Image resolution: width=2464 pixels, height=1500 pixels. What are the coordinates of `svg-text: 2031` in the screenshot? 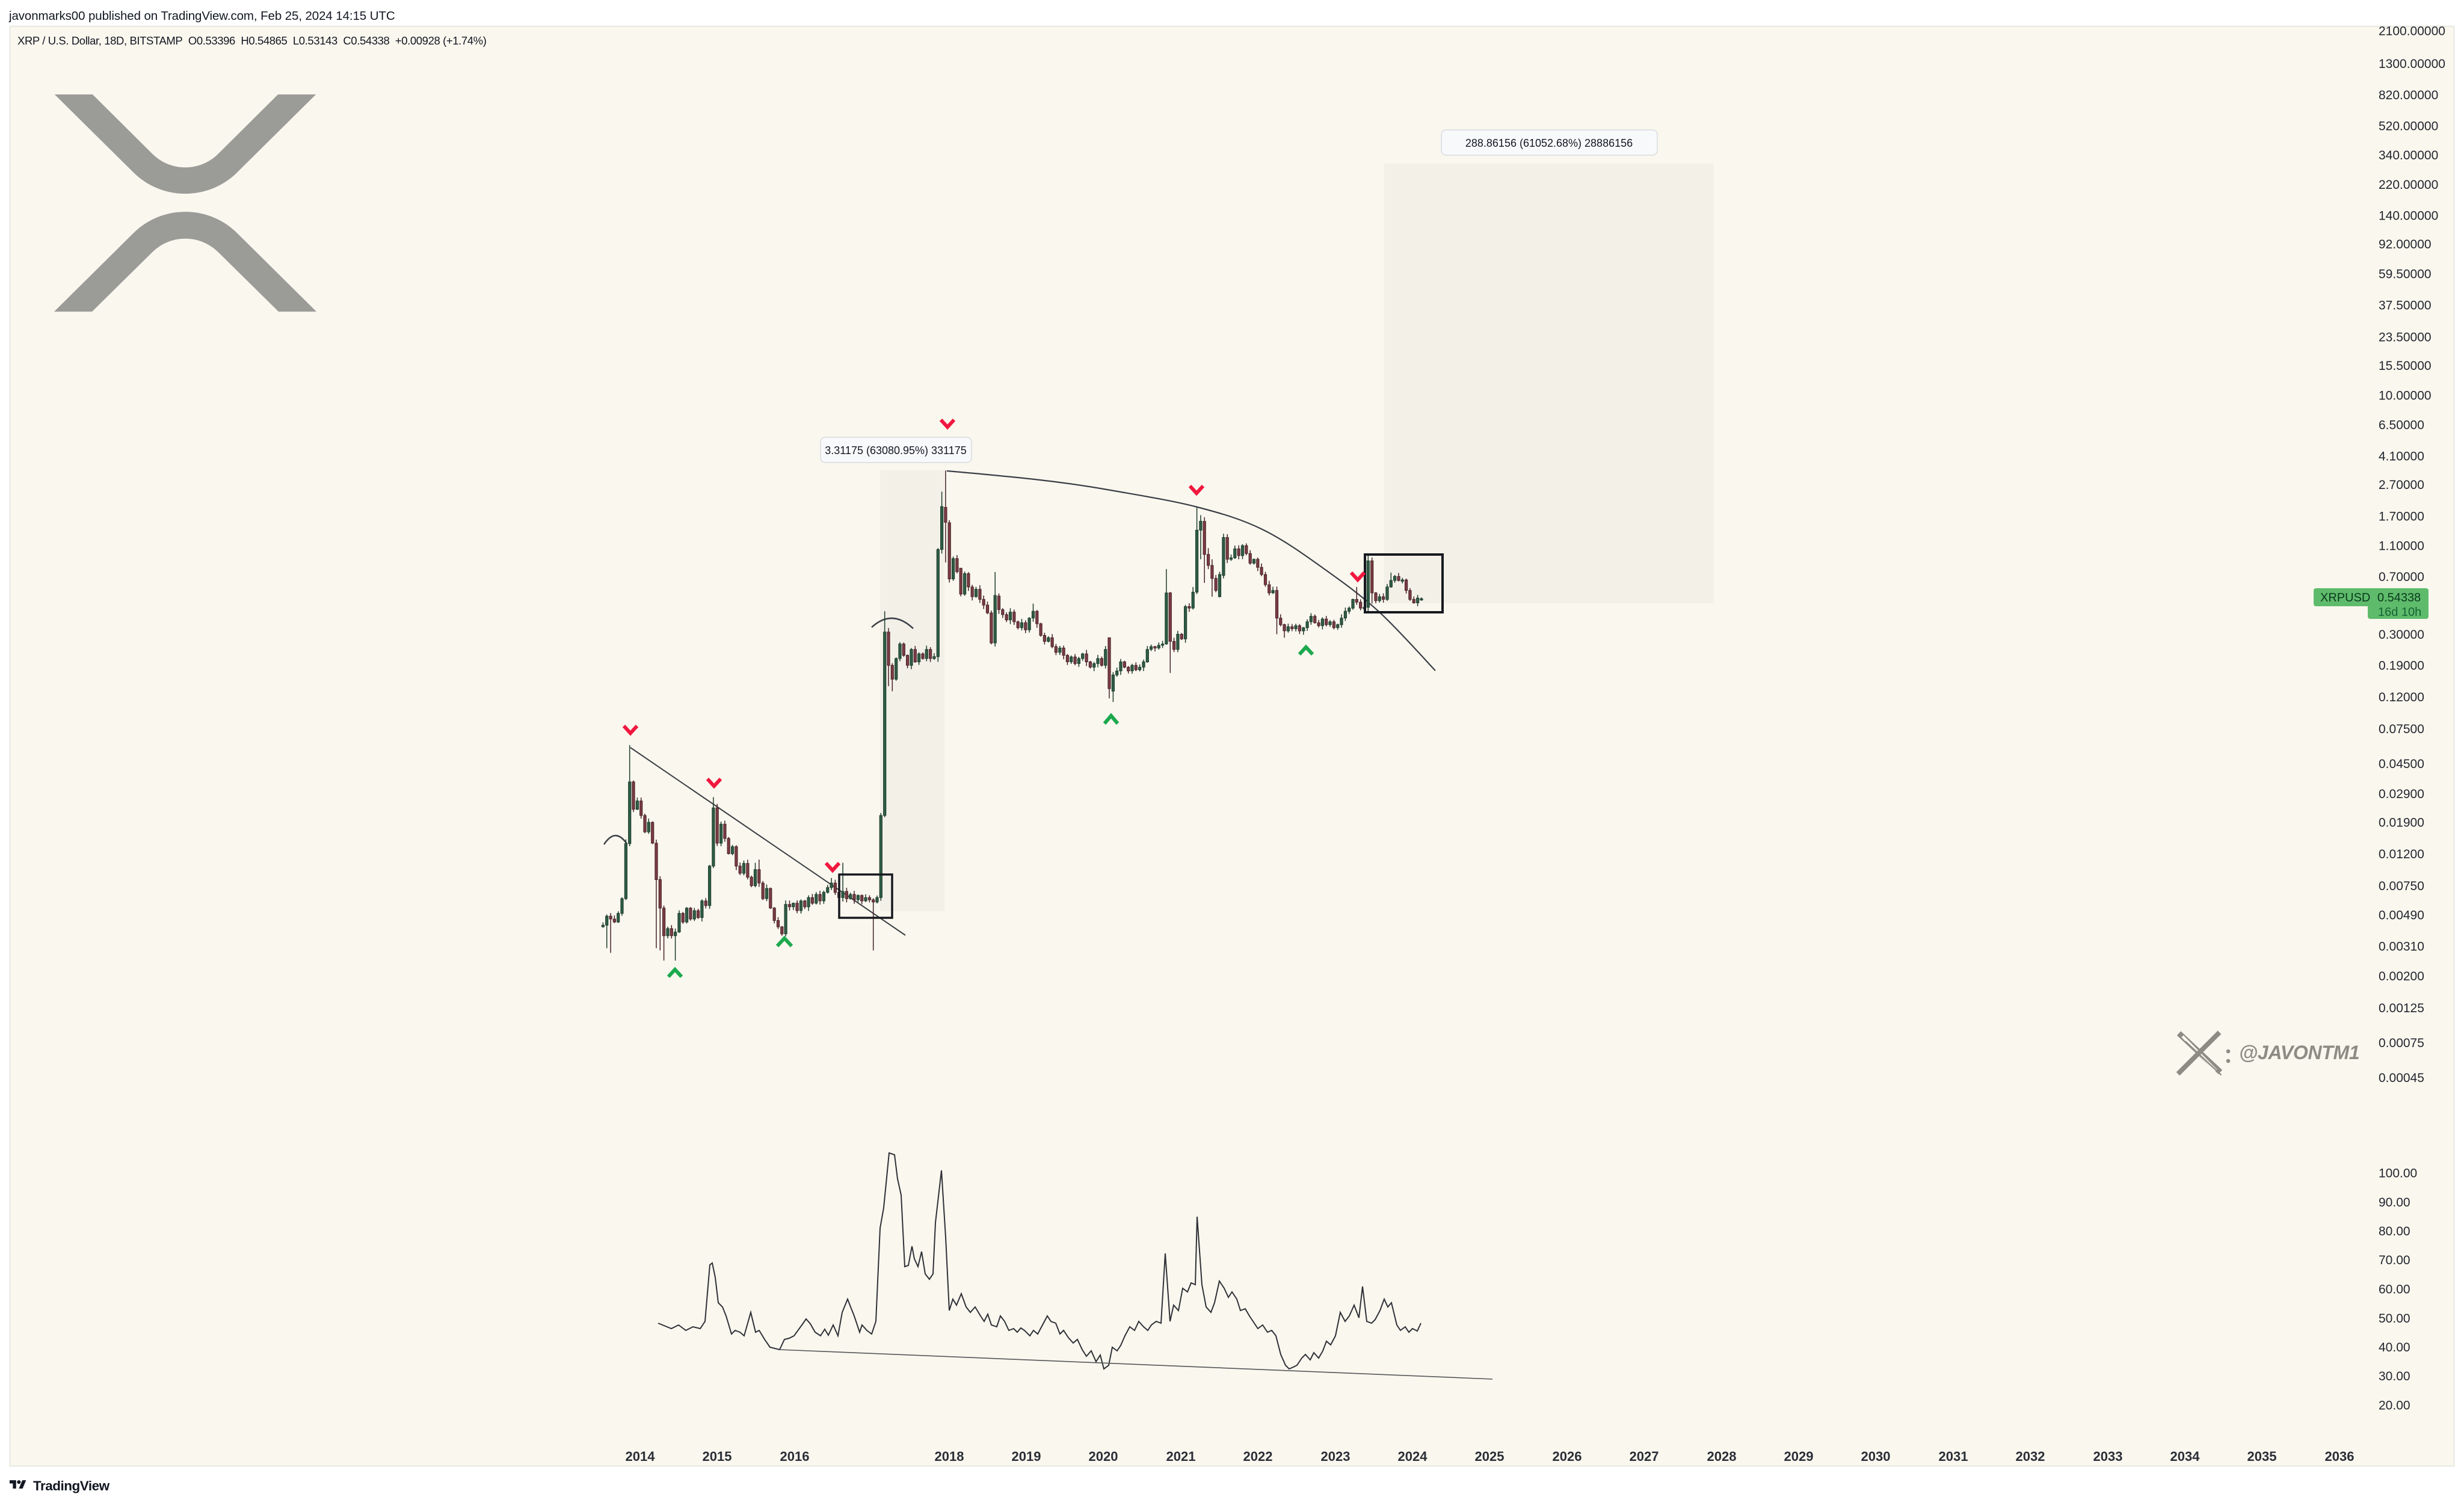 It's located at (1954, 1456).